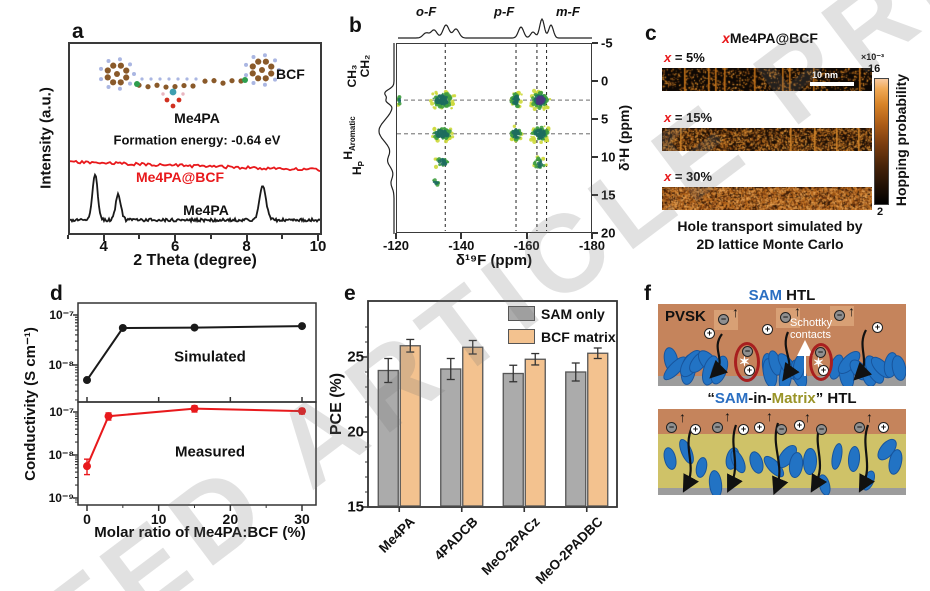  What do you see at coordinates (396, 245) in the screenshot?
I see `b-x-tick: -120` at bounding box center [396, 245].